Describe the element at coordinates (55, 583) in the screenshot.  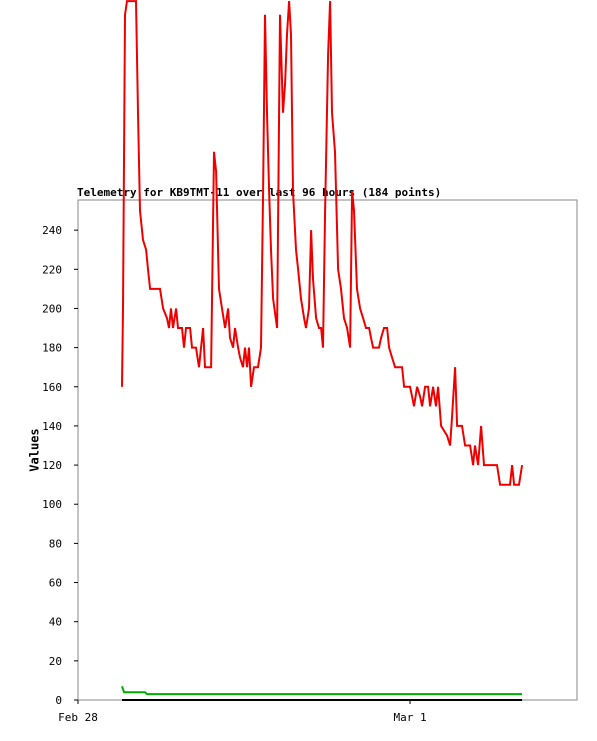
I see `y-tick-label: 60` at that location.